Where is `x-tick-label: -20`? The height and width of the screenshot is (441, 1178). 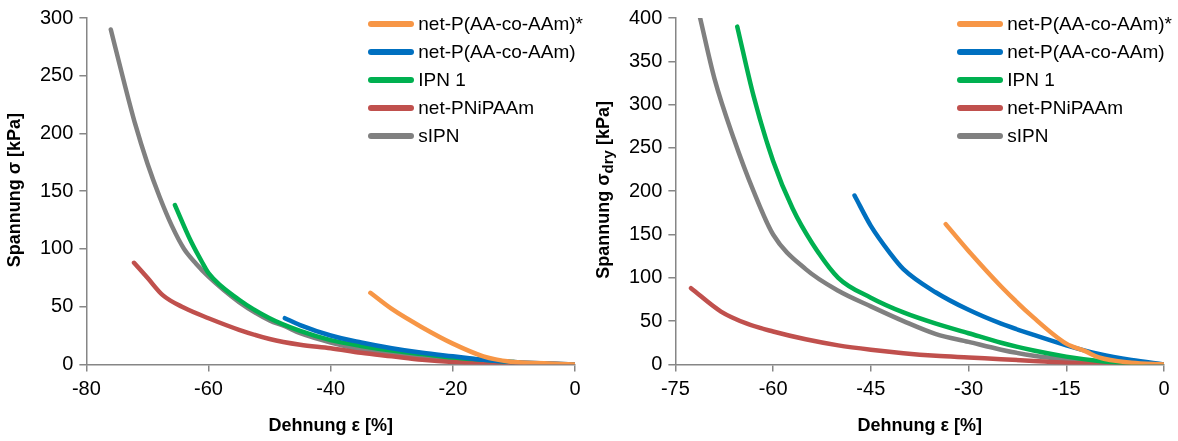 x-tick-label: -20 is located at coordinates (453, 387).